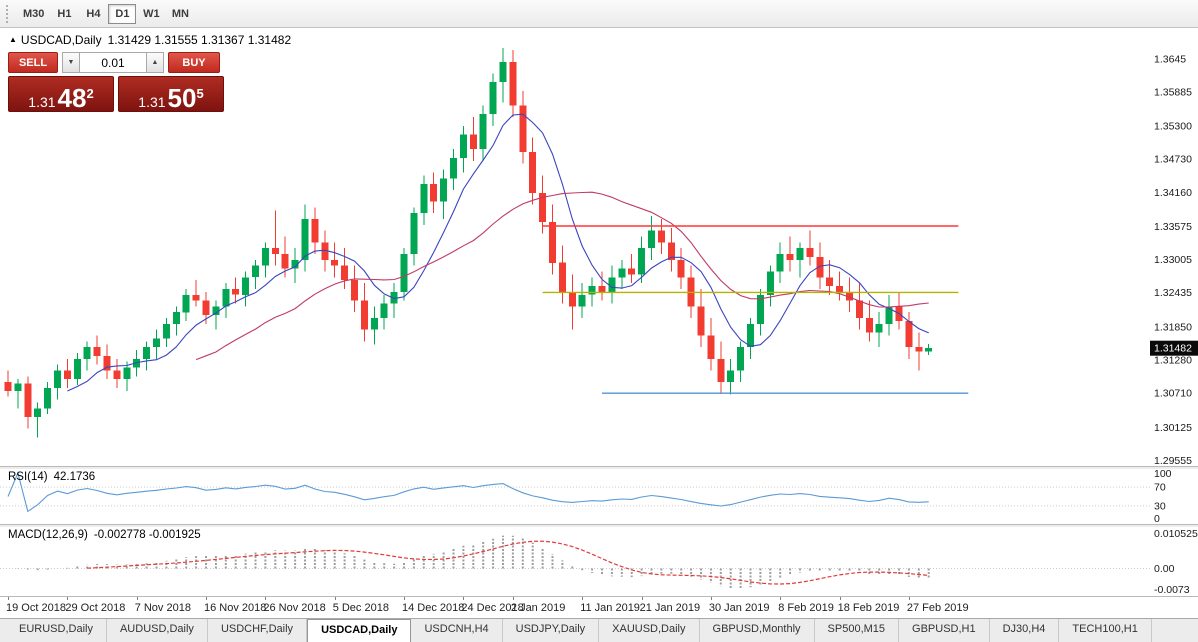 The height and width of the screenshot is (642, 1198). I want to click on timeframe-toolbar: M30 H1 H4 D1 W1 MN, so click(599, 14).